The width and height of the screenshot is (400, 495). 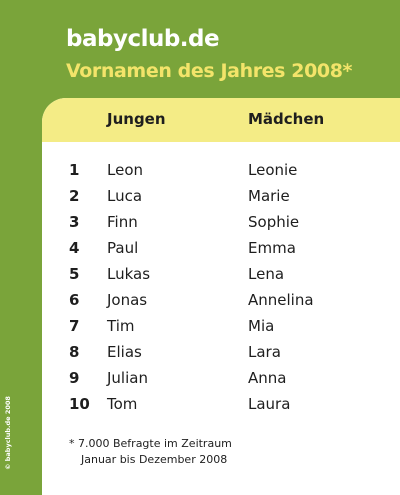 What do you see at coordinates (221, 353) in the screenshot?
I see `table-row: 8 Elias Lara` at bounding box center [221, 353].